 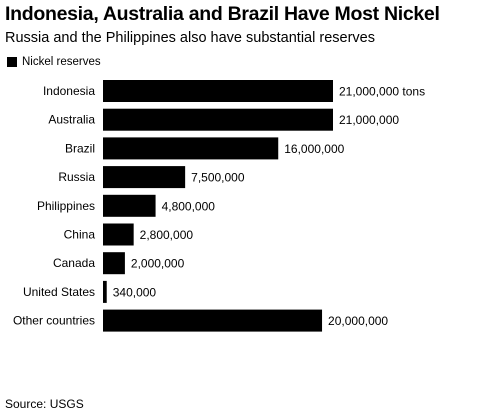 I want to click on category-label-other-countries: Other countries, so click(x=54, y=321).